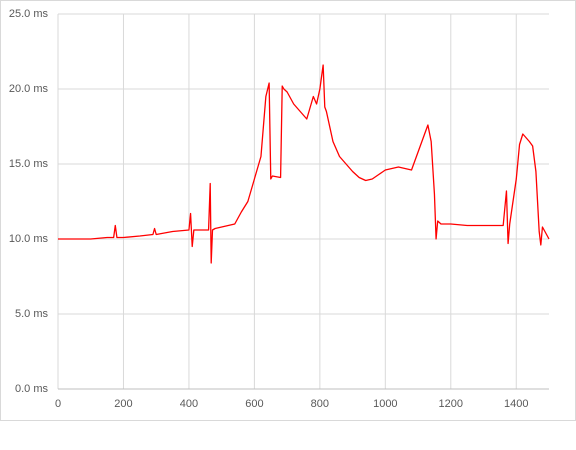 The height and width of the screenshot is (450, 576). I want to click on x-tick-label: 800, so click(320, 404).